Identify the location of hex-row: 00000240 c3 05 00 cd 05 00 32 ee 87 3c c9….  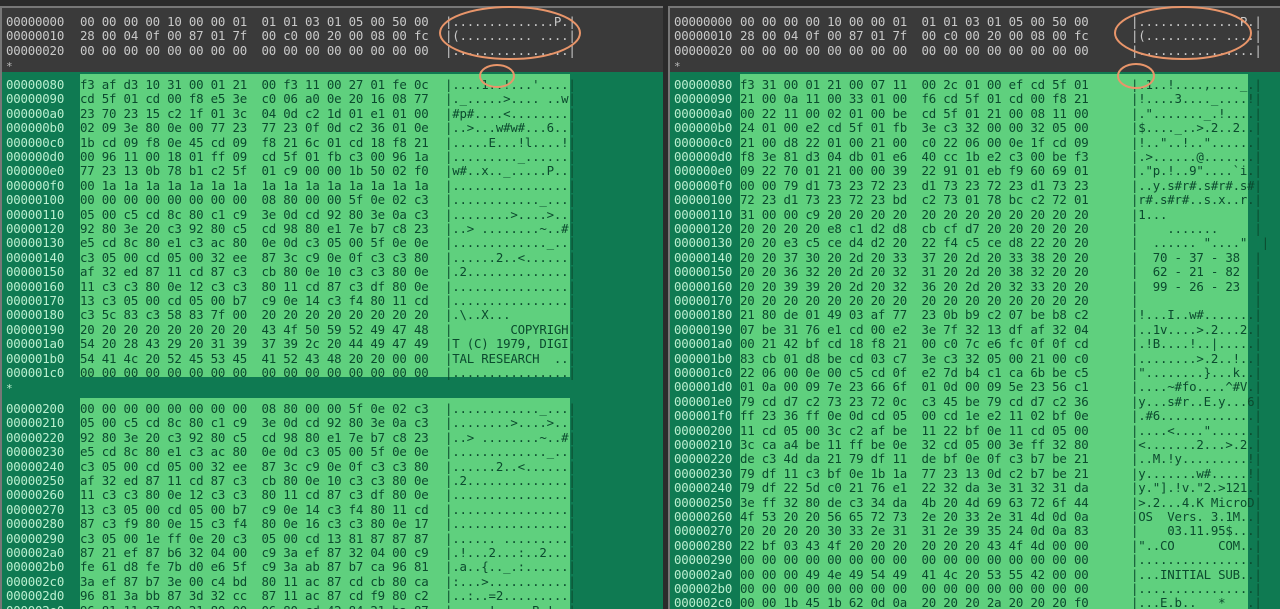
(332, 466).